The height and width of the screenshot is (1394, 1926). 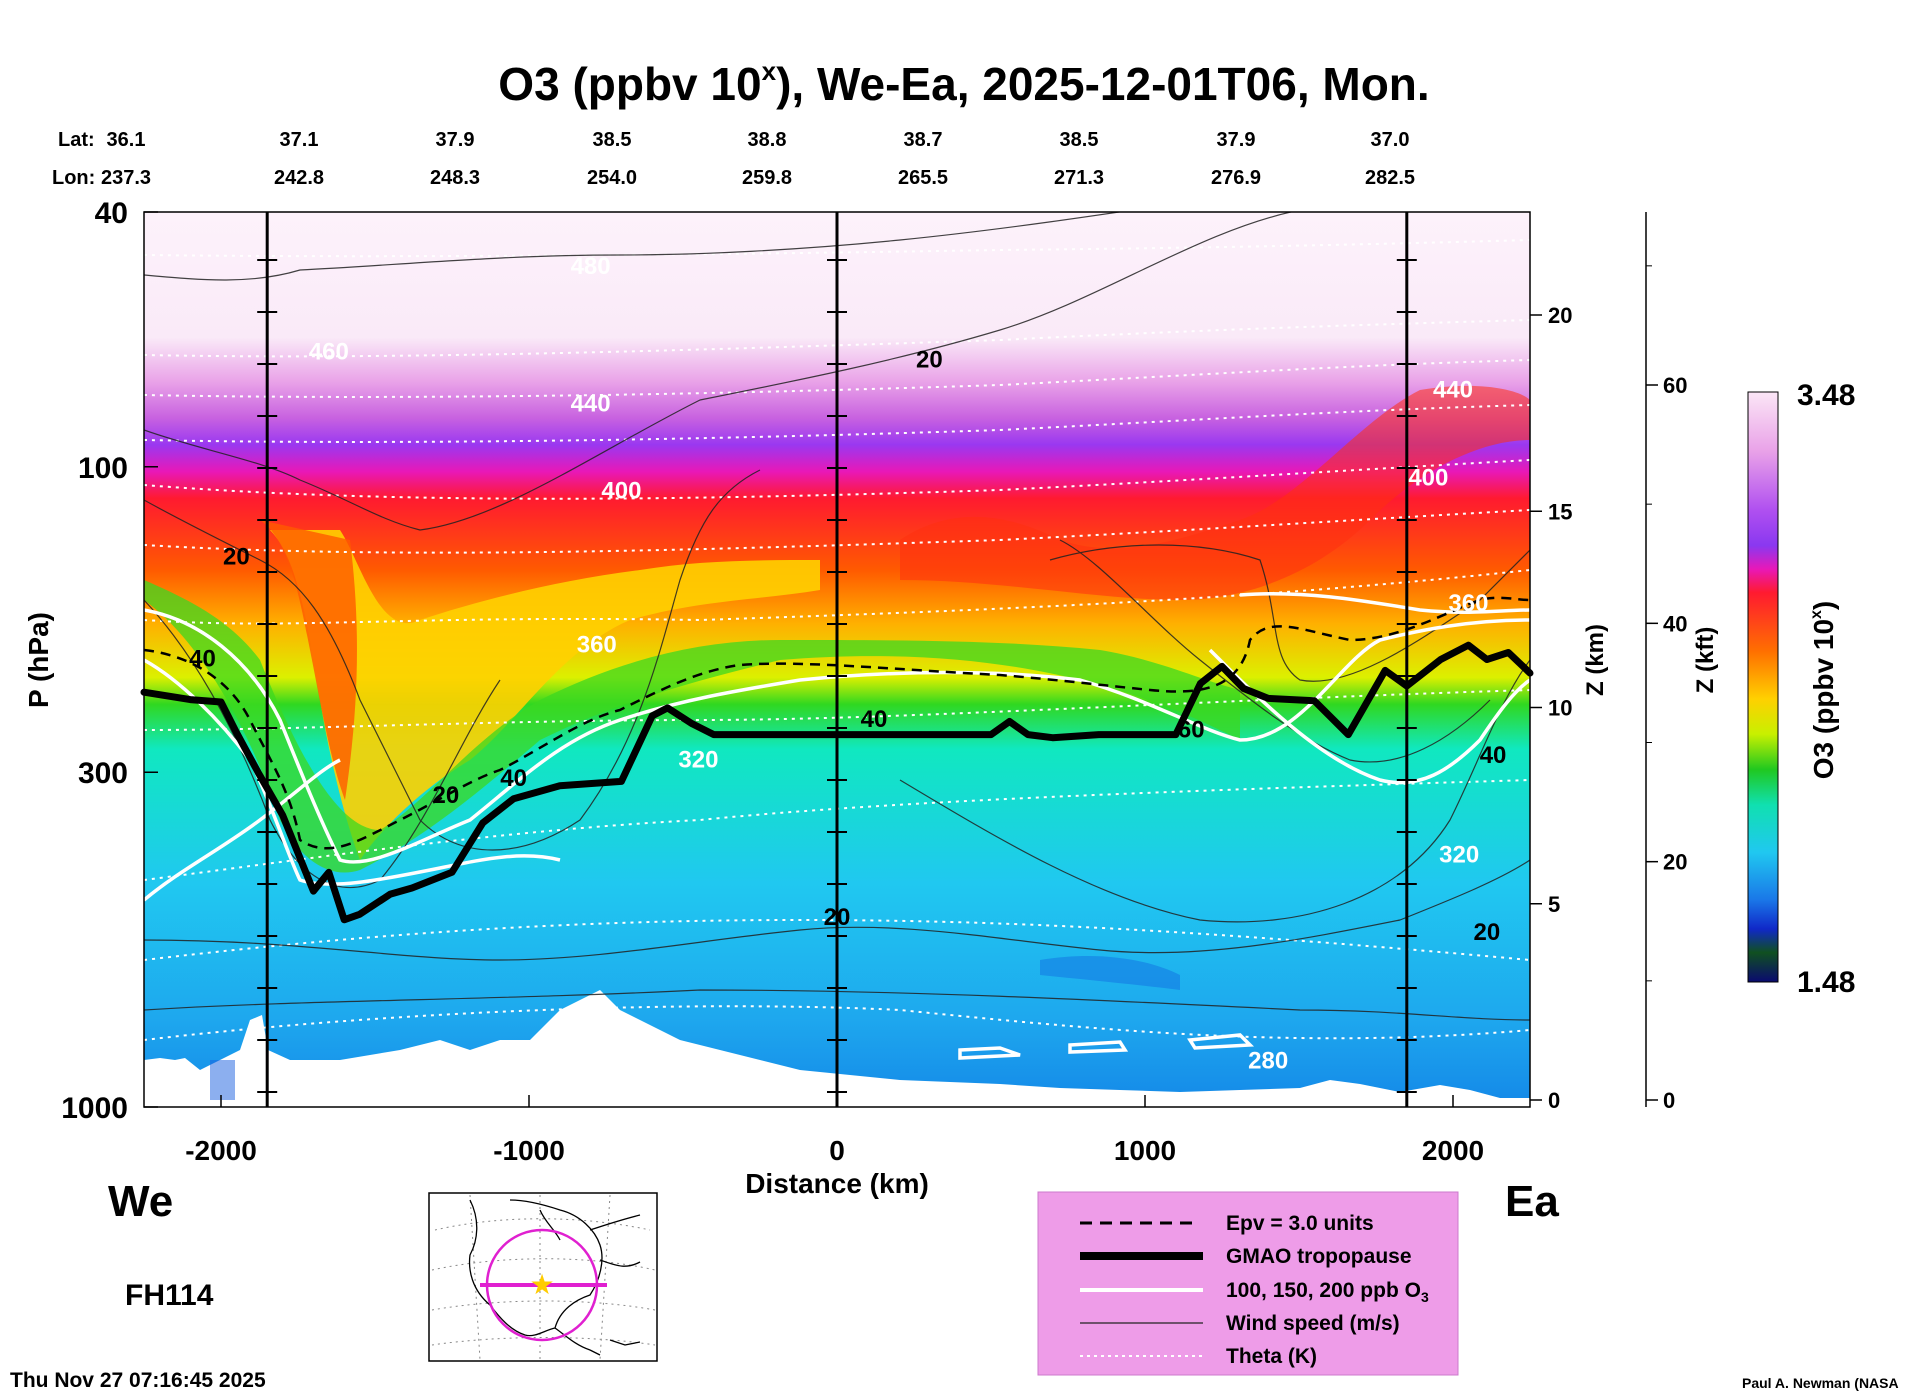 I want to click on coastline, so click(x=554, y=1277).